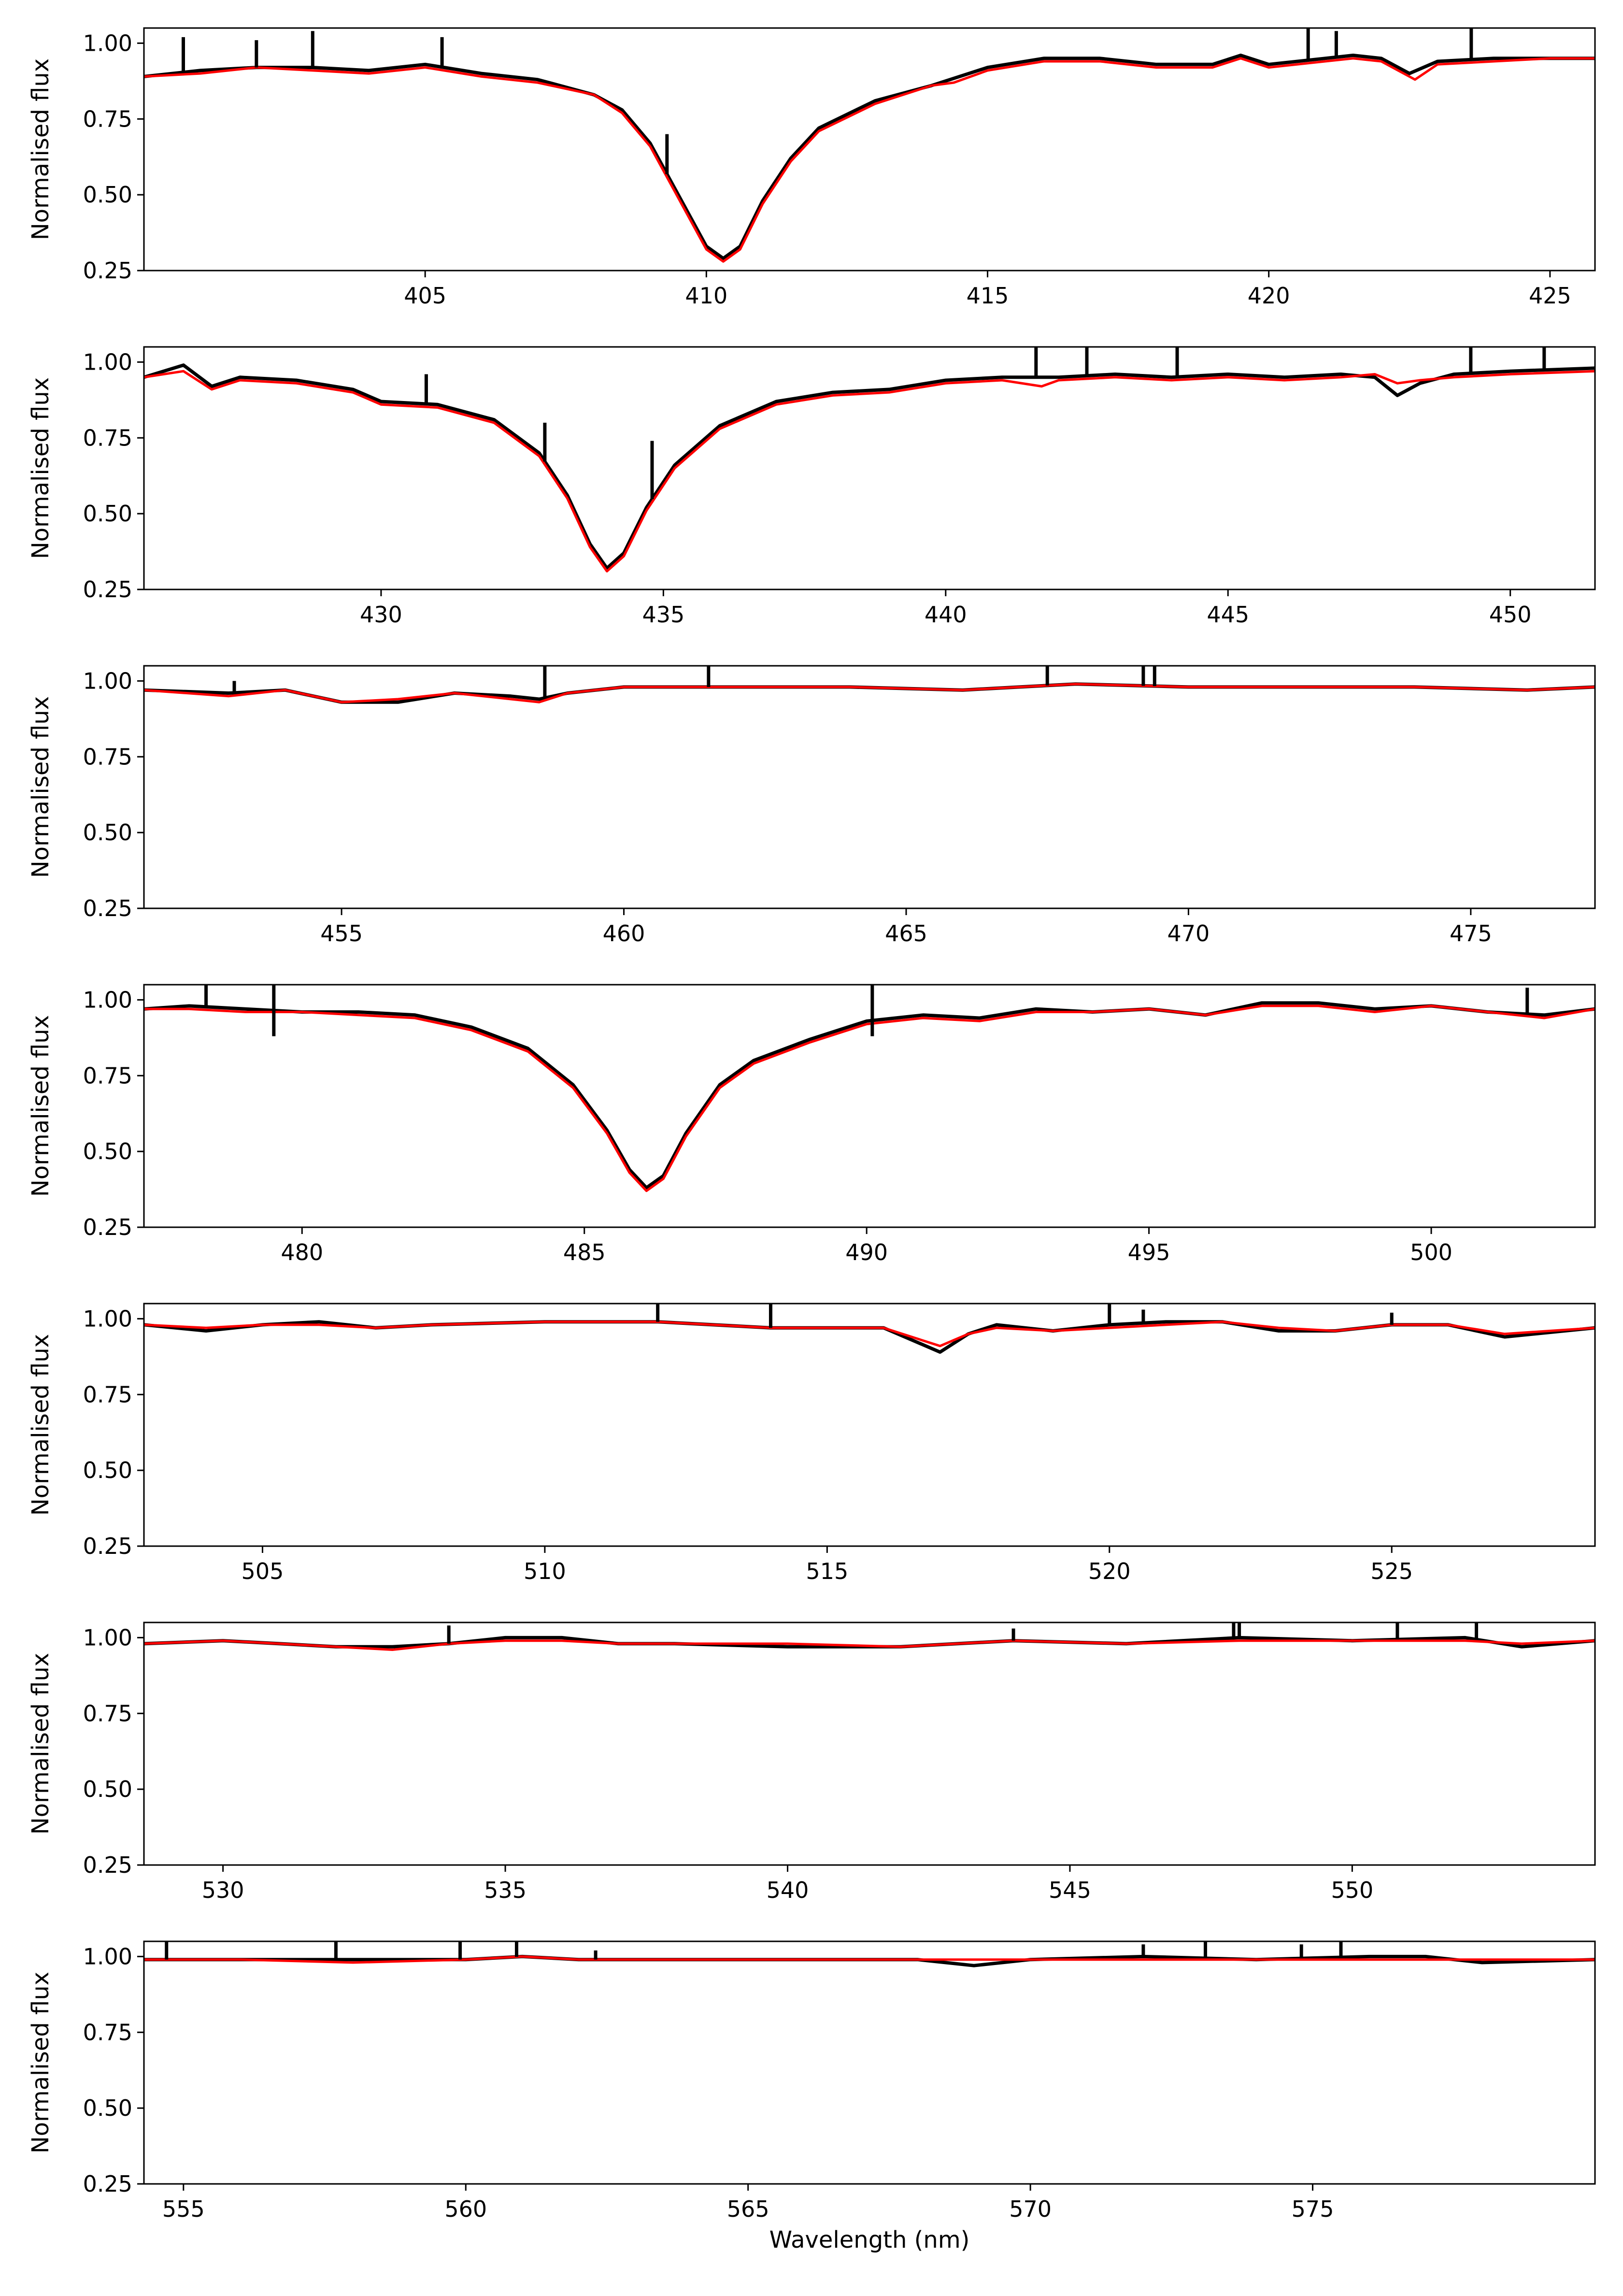 The image size is (1623, 2296). What do you see at coordinates (1070, 1890) in the screenshot?
I see `x-tick-label: 545` at bounding box center [1070, 1890].